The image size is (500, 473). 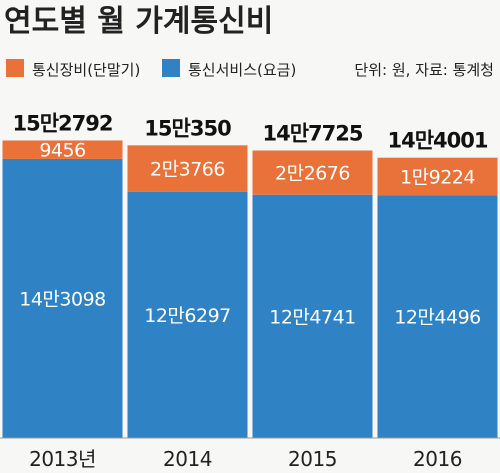 What do you see at coordinates (86, 70) in the screenshot?
I see `legend-label-equipment: 통신장비(단말기)` at bounding box center [86, 70].